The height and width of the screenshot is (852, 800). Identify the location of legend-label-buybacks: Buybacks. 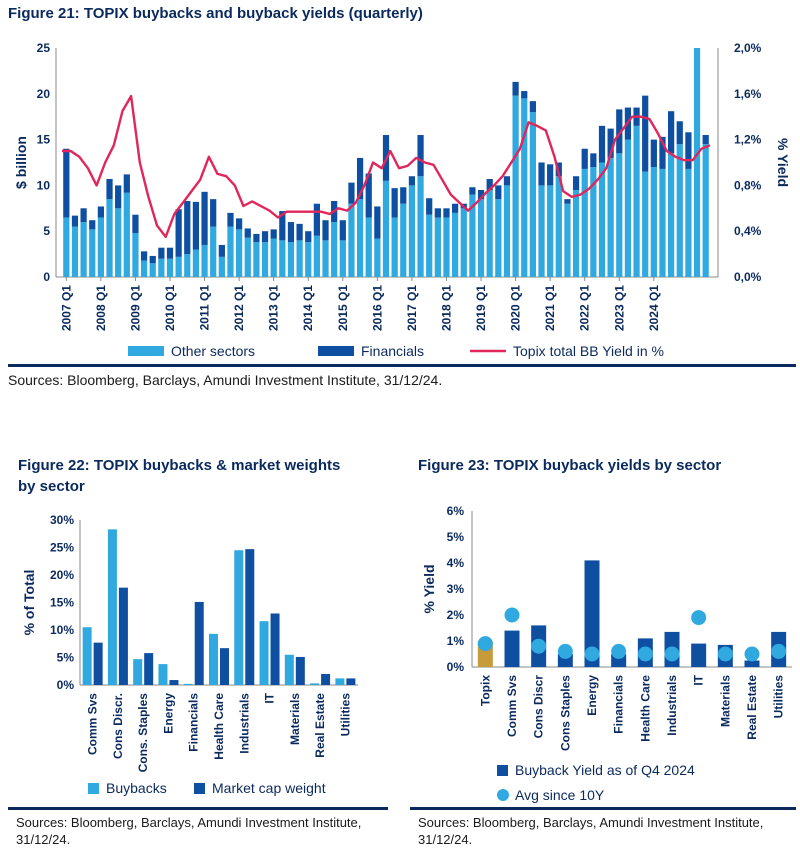
(136, 788).